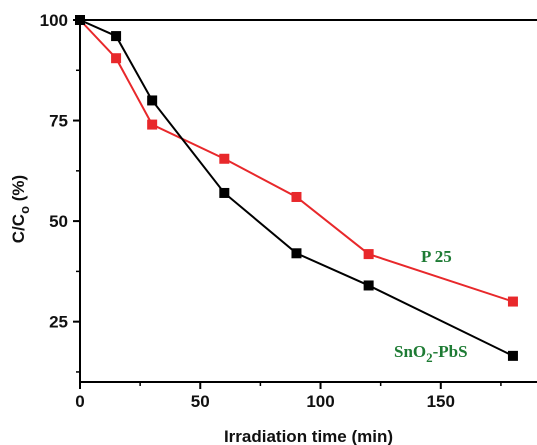 This screenshot has width=537, height=445. I want to click on series-label-p25: P 25, so click(436, 256).